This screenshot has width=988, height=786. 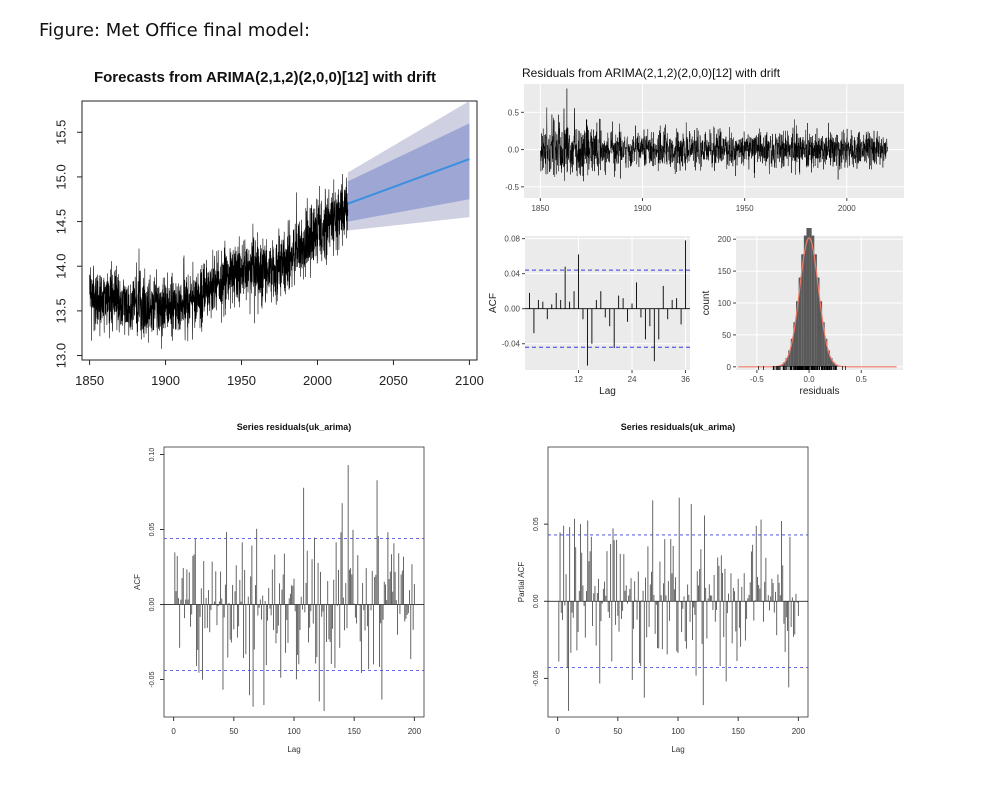 I want to click on x-tick-label: 0.5, so click(x=862, y=379).